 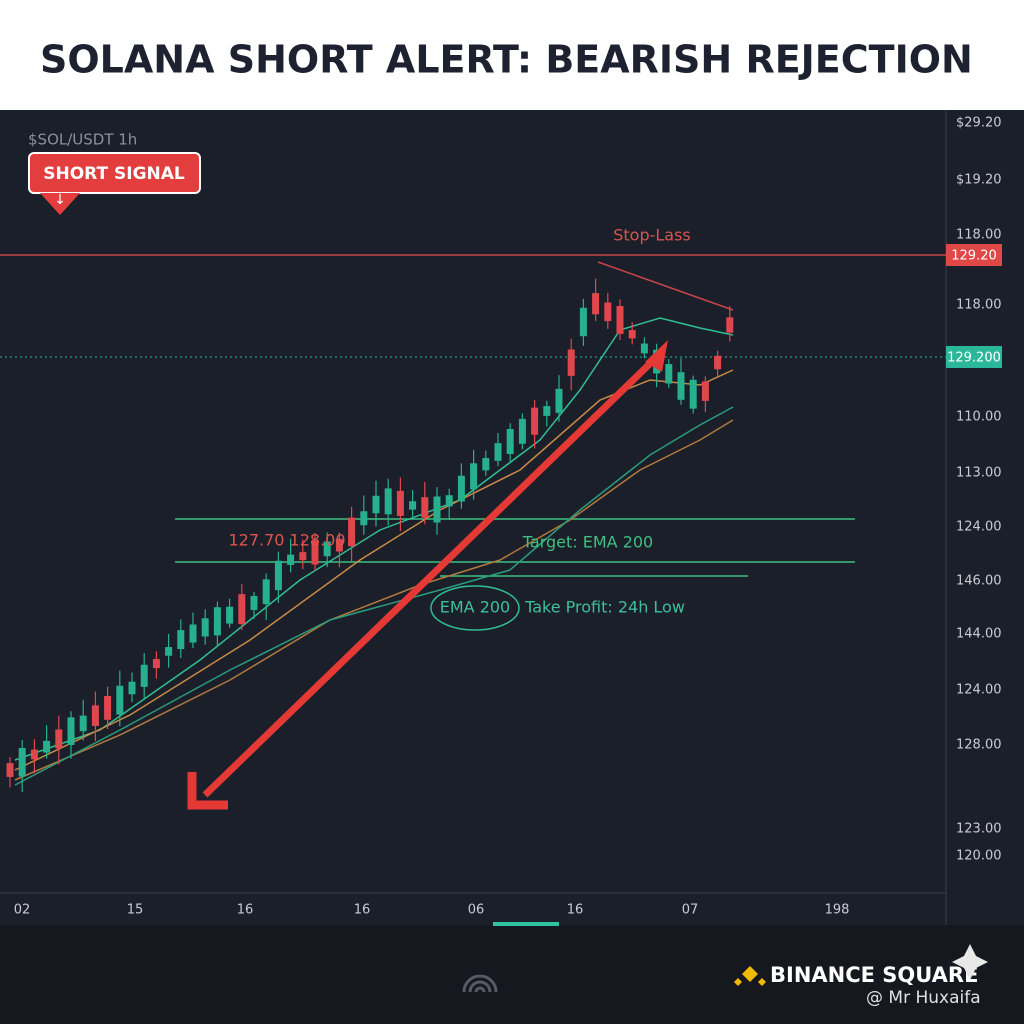 I want to click on price-label: 144.00, so click(x=979, y=634).